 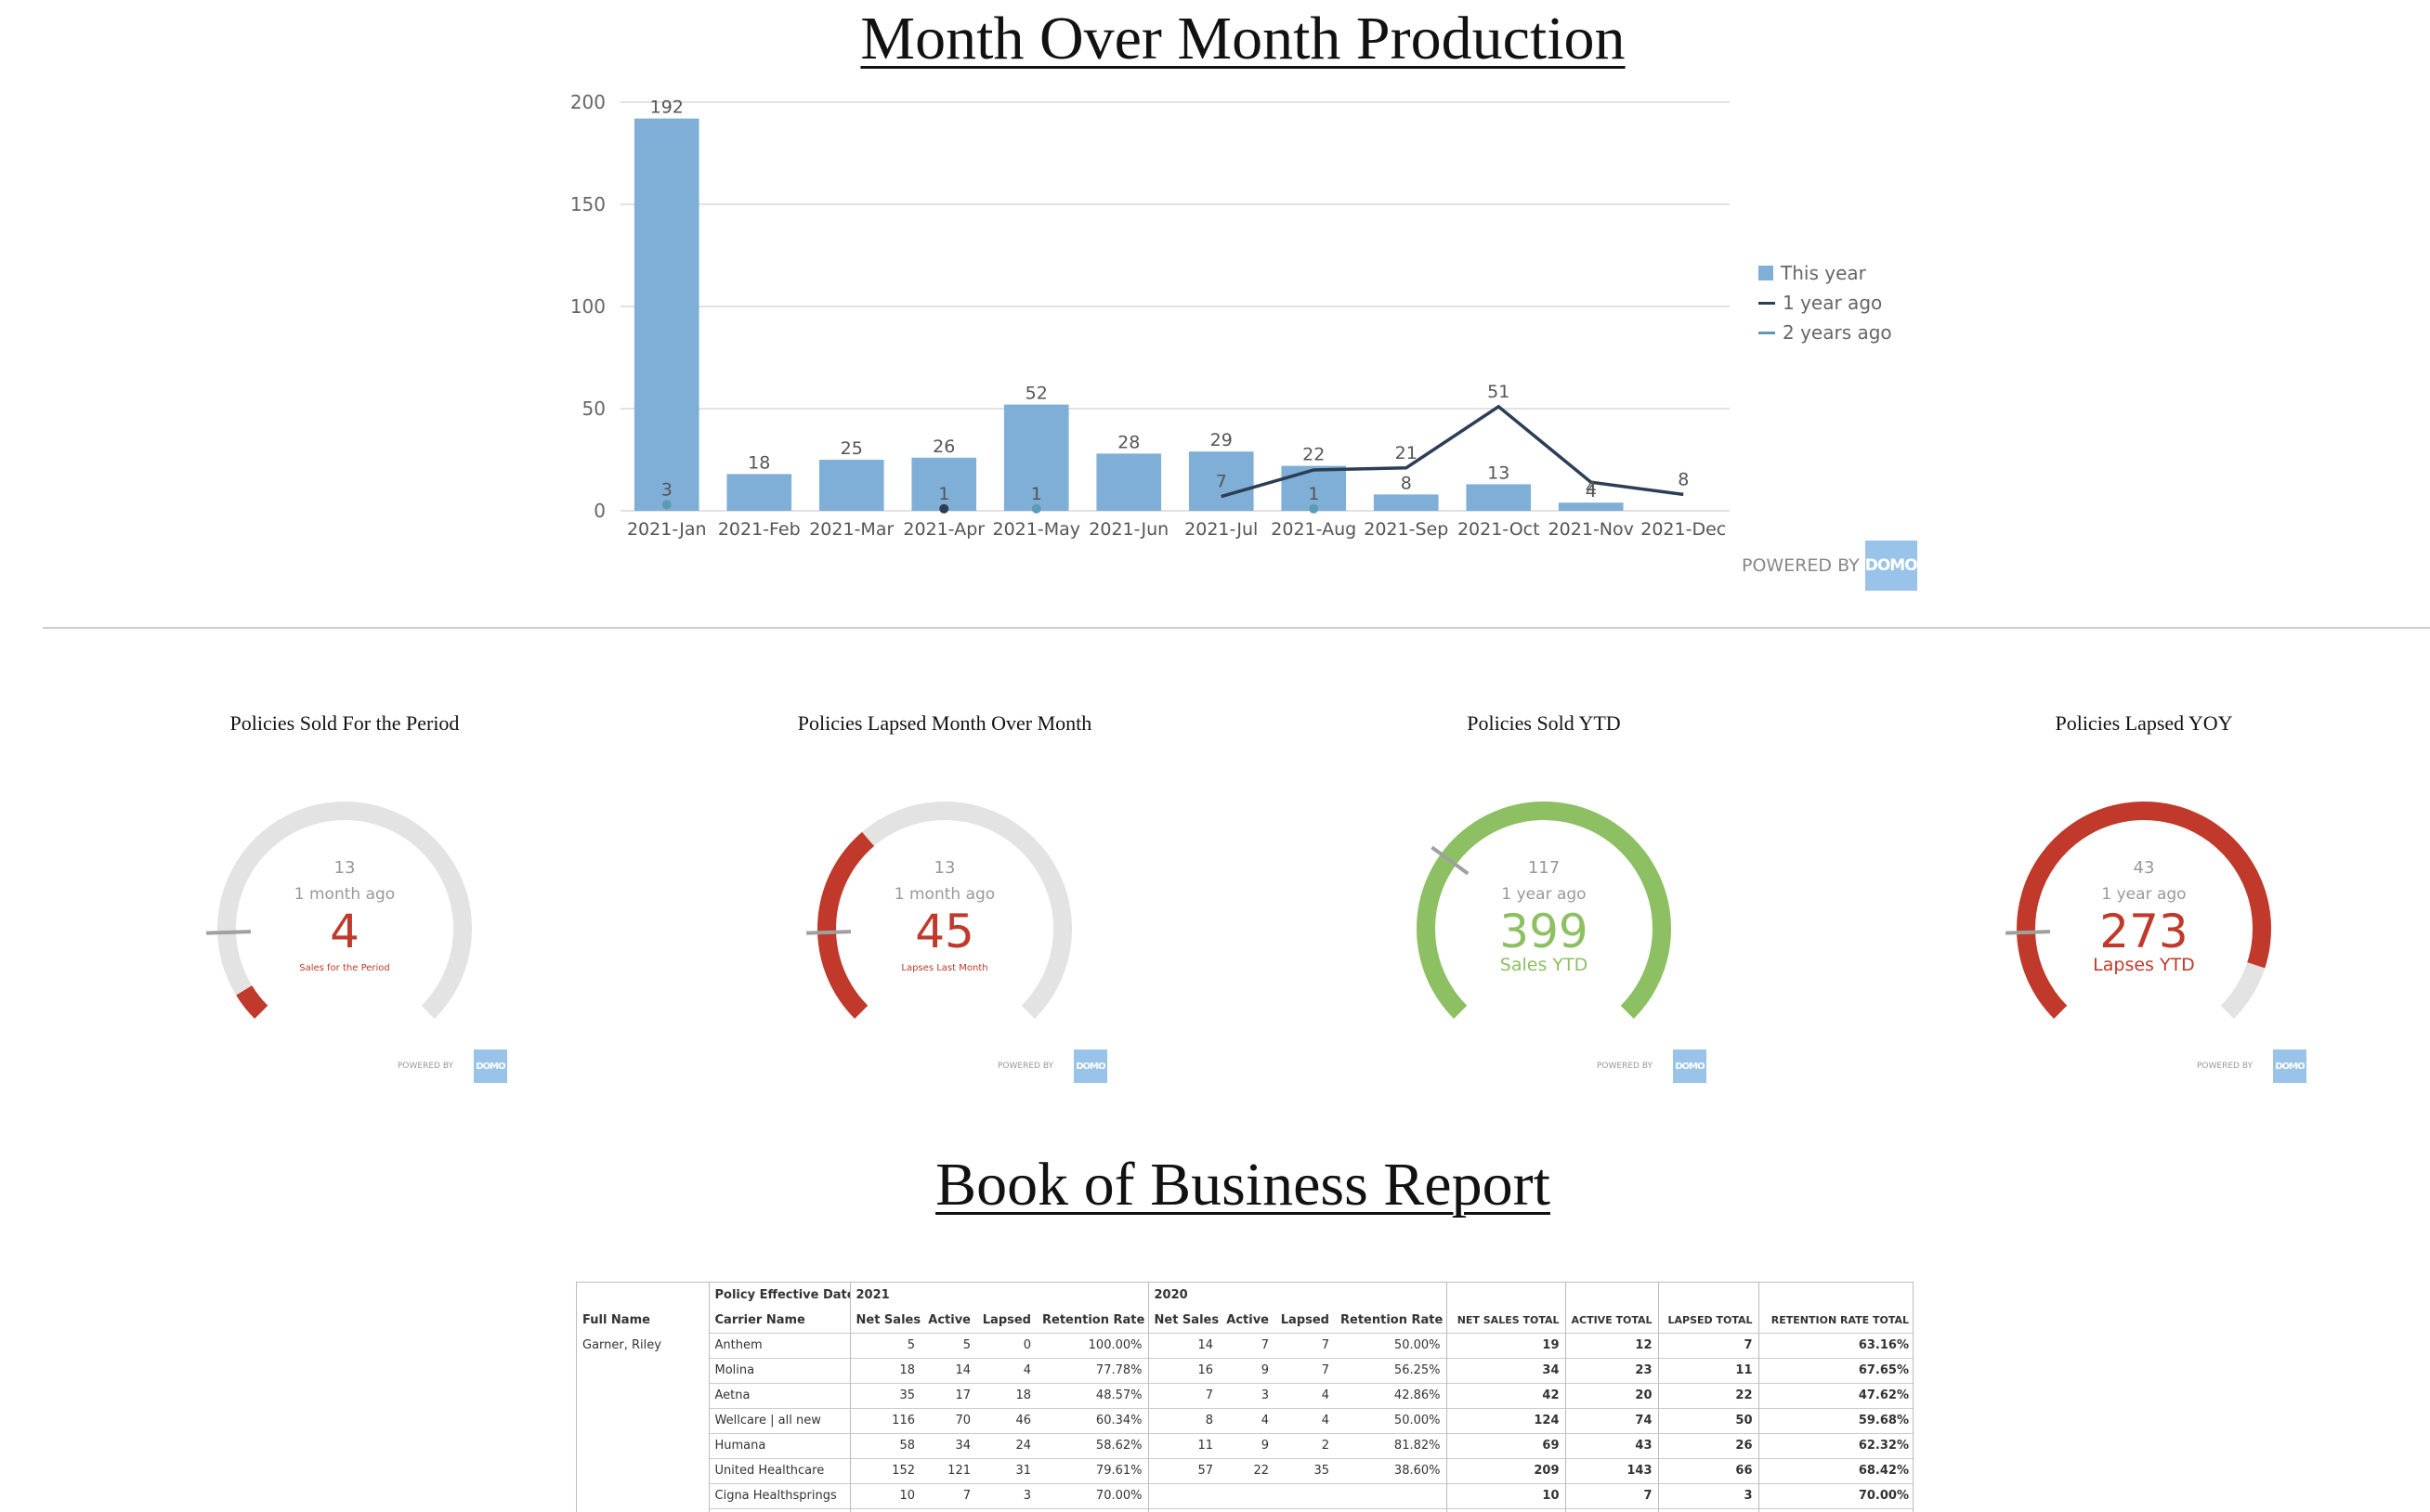 What do you see at coordinates (885, 1295) in the screenshot?
I see `column-header: 2021` at bounding box center [885, 1295].